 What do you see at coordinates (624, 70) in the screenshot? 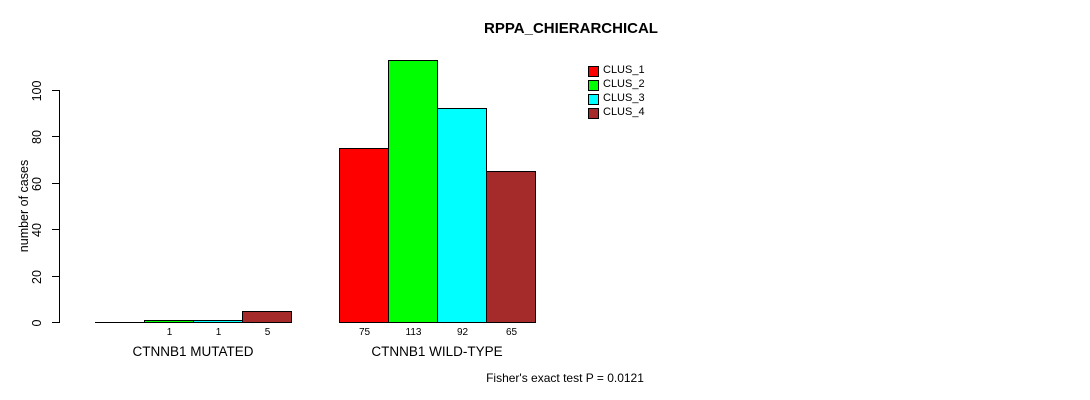
I see `legend-label-clus_1: CLUS_1` at bounding box center [624, 70].